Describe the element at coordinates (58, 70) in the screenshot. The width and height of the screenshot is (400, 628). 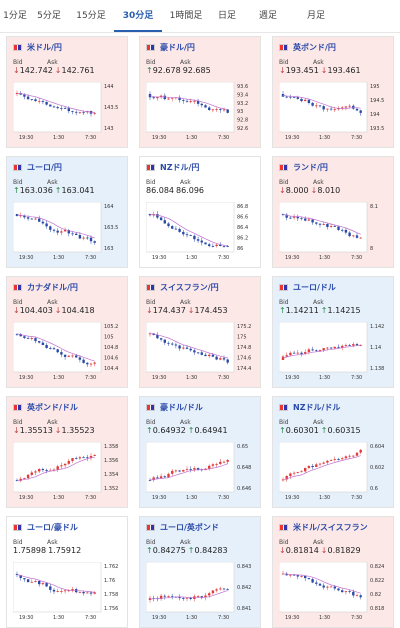
I see `arrow-down-icon: ↓` at that location.